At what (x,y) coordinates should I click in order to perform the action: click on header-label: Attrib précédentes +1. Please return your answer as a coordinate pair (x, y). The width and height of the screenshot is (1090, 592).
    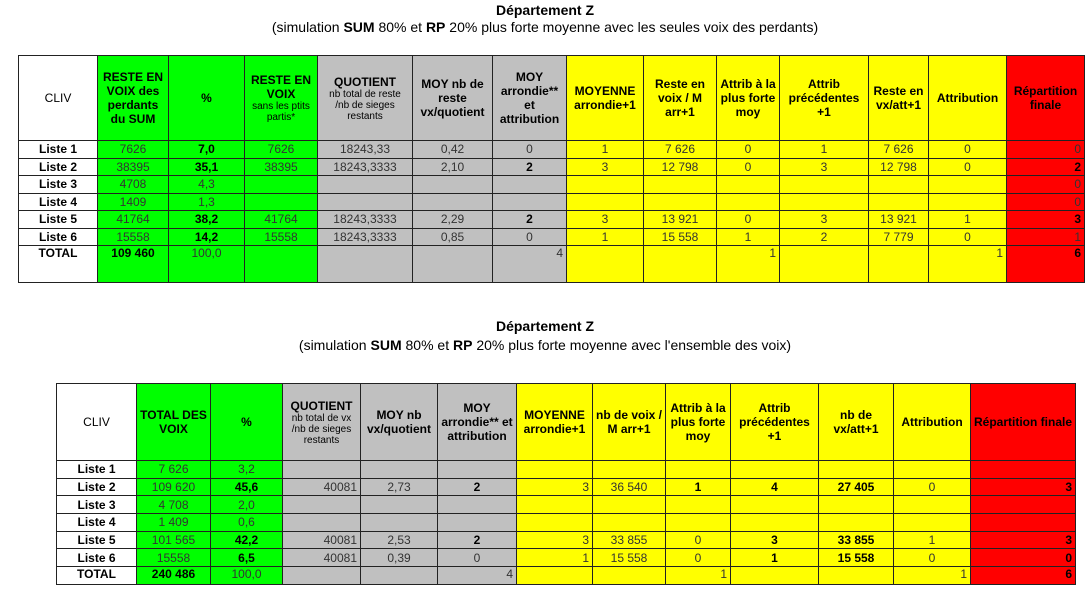
    Looking at the image, I should click on (774, 422).